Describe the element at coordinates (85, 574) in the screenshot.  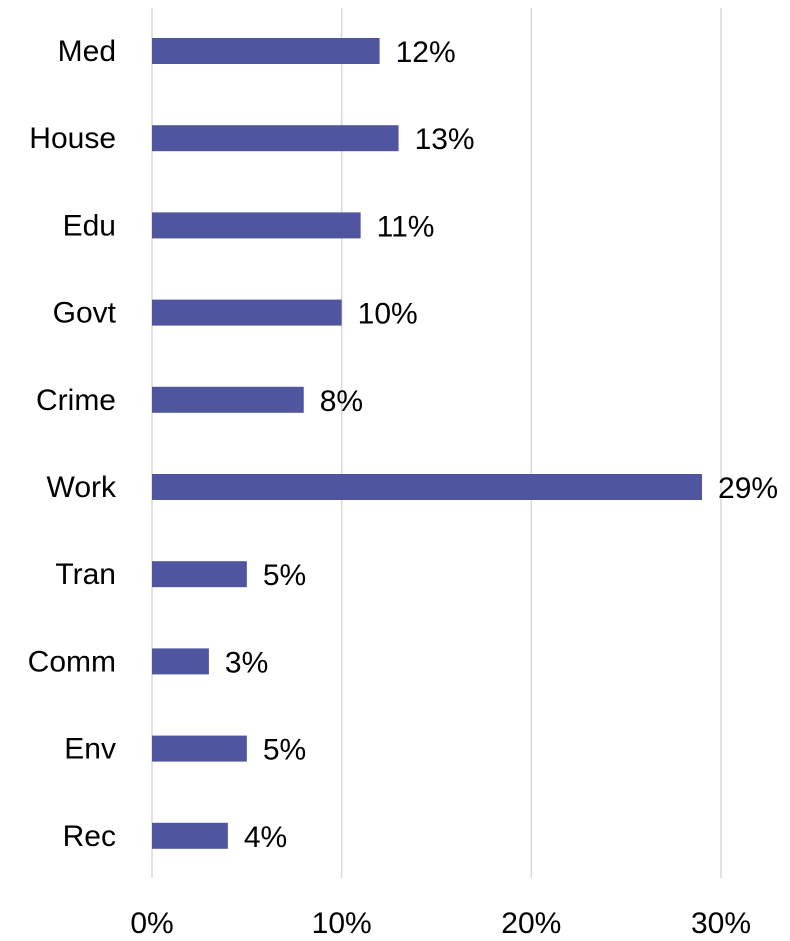
I see `category-label: Tran` at that location.